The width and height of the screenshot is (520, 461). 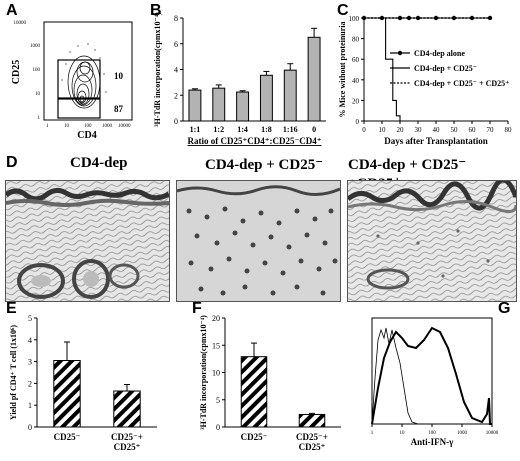 What do you see at coordinates (264, 165) in the screenshot?
I see `photo-caption-2: CD4-dep + CD25⁻` at bounding box center [264, 165].